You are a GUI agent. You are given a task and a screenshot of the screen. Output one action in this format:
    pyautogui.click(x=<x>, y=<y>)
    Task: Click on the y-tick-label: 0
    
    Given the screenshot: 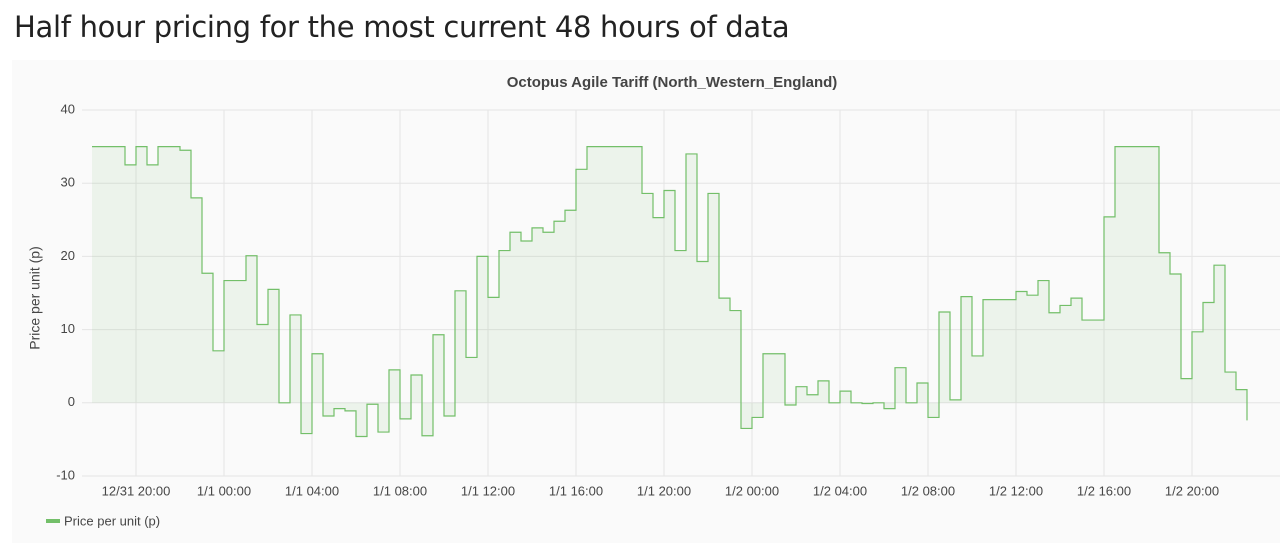 What is the action you would take?
    pyautogui.click(x=71, y=401)
    